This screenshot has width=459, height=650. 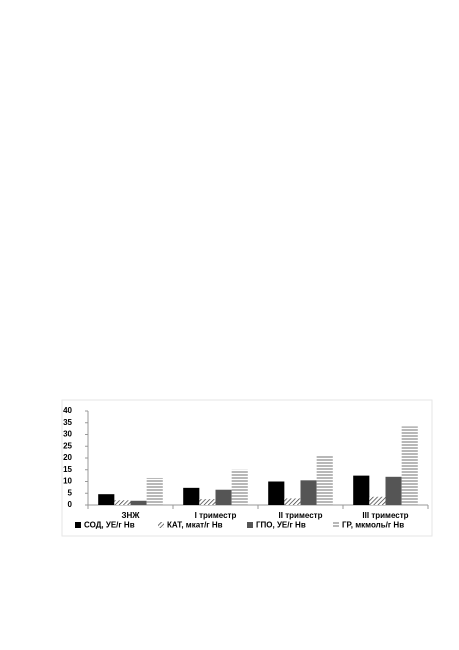 I want to click on x-tick-label: II триместр, so click(x=301, y=515).